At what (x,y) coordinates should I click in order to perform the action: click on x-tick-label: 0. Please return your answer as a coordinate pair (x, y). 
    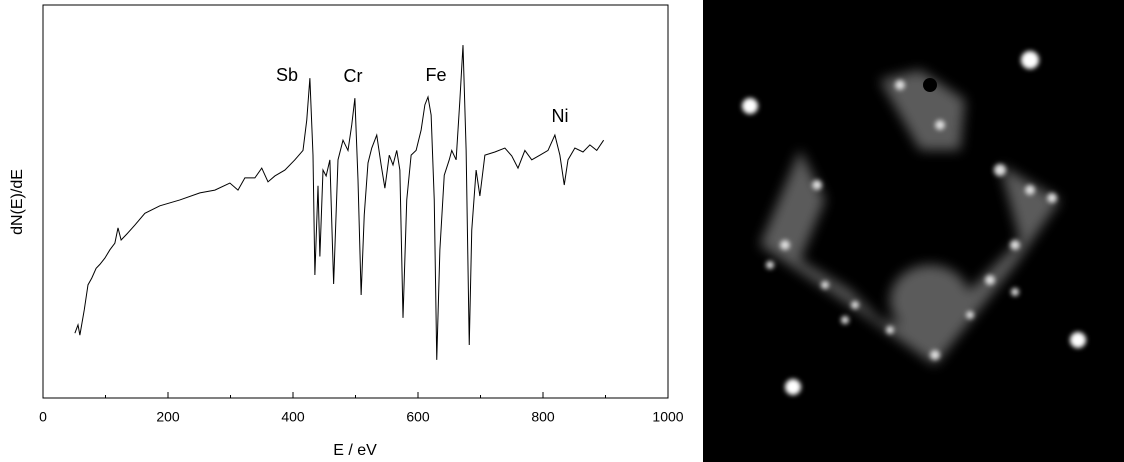
    Looking at the image, I should click on (43, 417).